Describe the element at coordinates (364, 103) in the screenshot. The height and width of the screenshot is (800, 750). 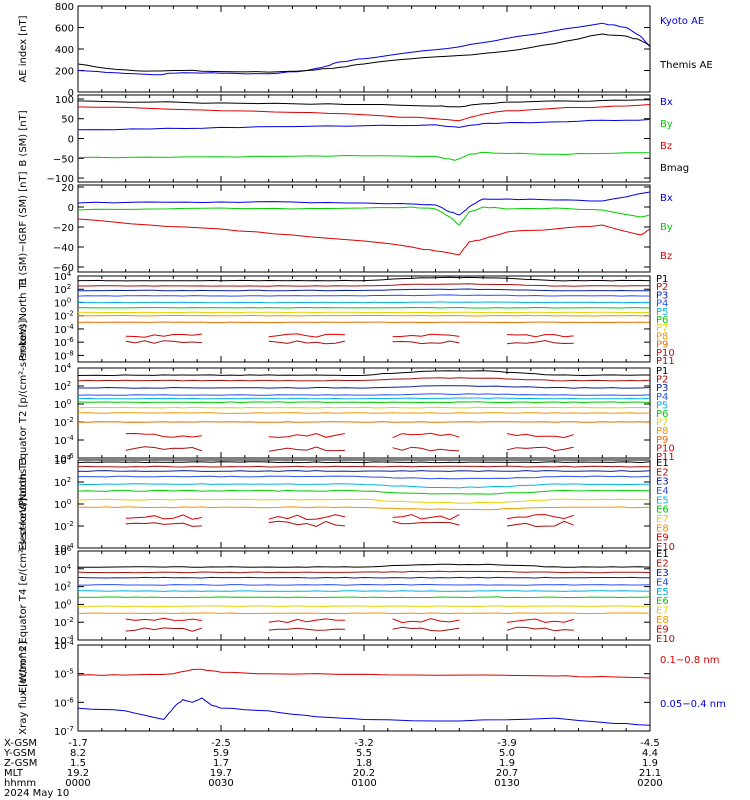
I see `series-line-black` at that location.